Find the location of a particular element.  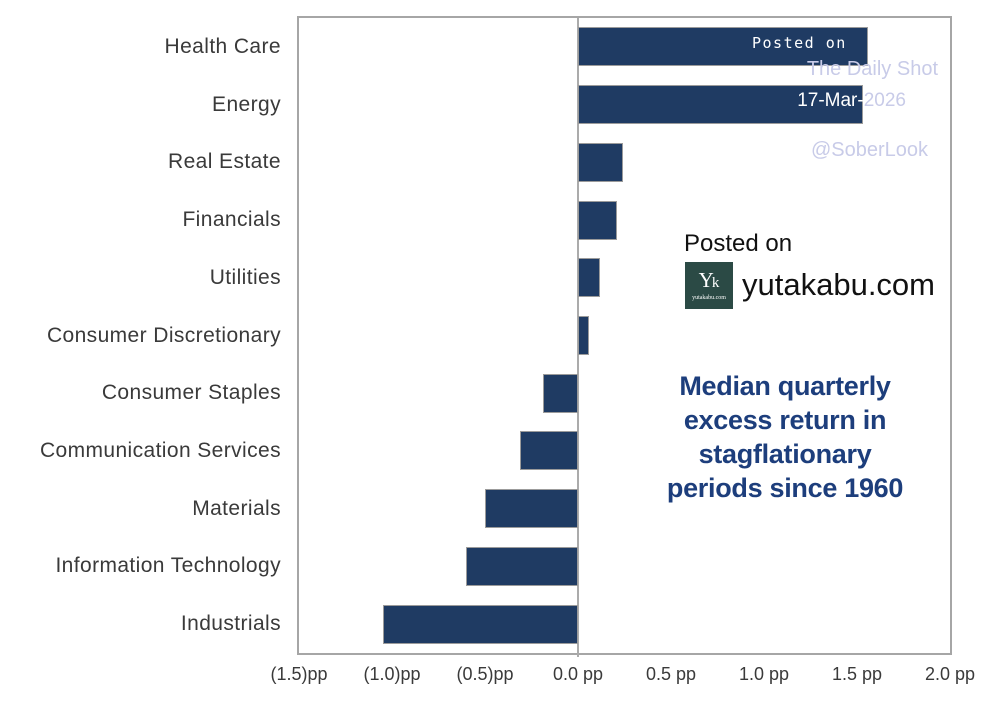

x-tick-label: (1.0)pp is located at coordinates (392, 674).